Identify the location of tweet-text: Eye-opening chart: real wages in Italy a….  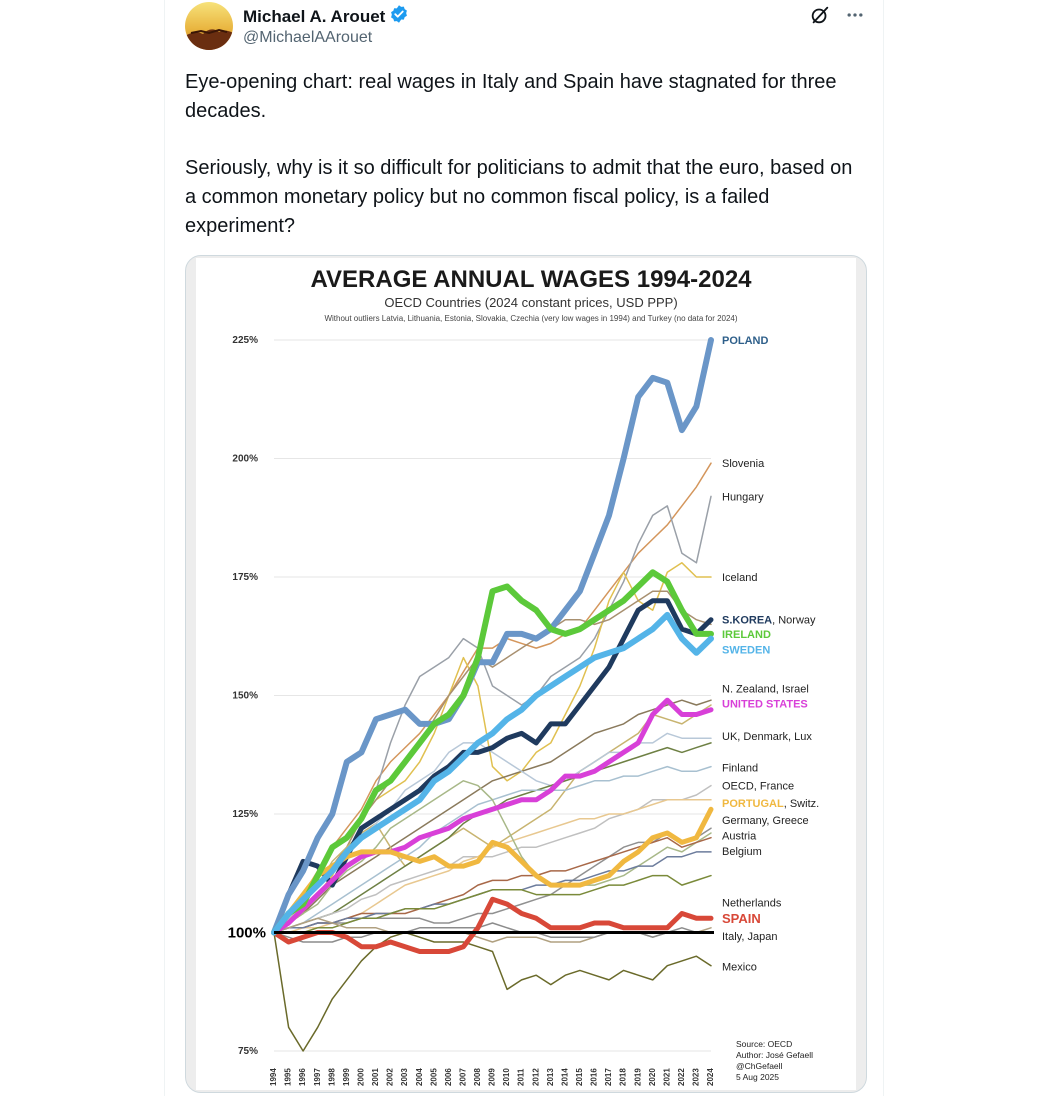
(525, 168).